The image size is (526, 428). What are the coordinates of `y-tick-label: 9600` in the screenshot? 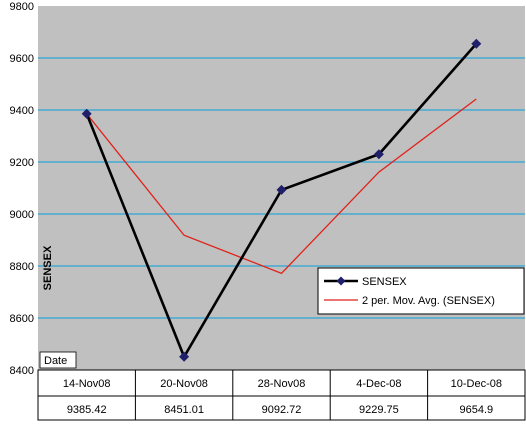 It's located at (22, 59).